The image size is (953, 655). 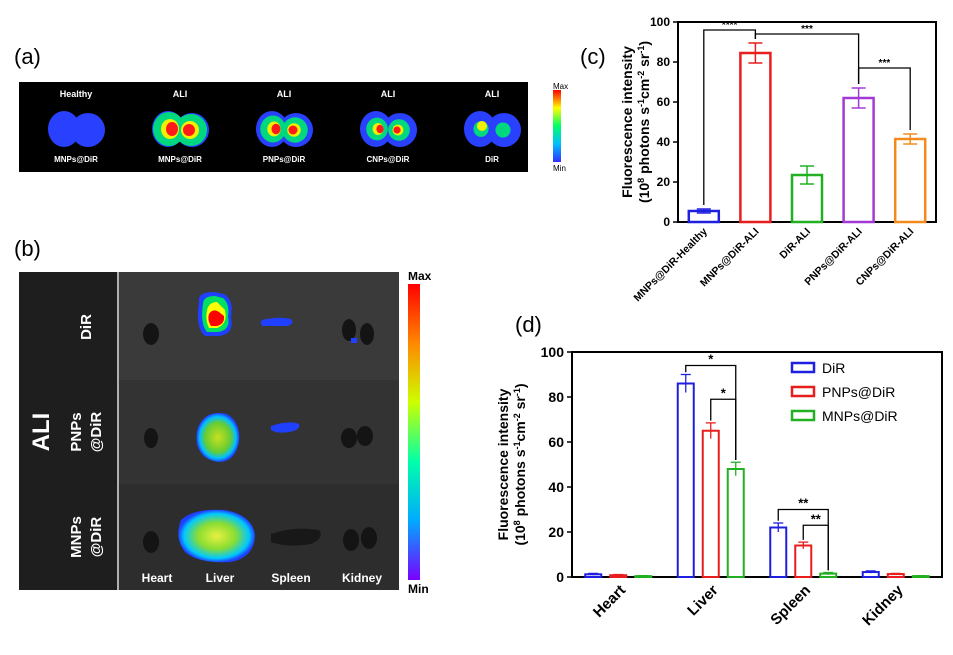 I want to click on significance-label: ****, so click(x=730, y=25).